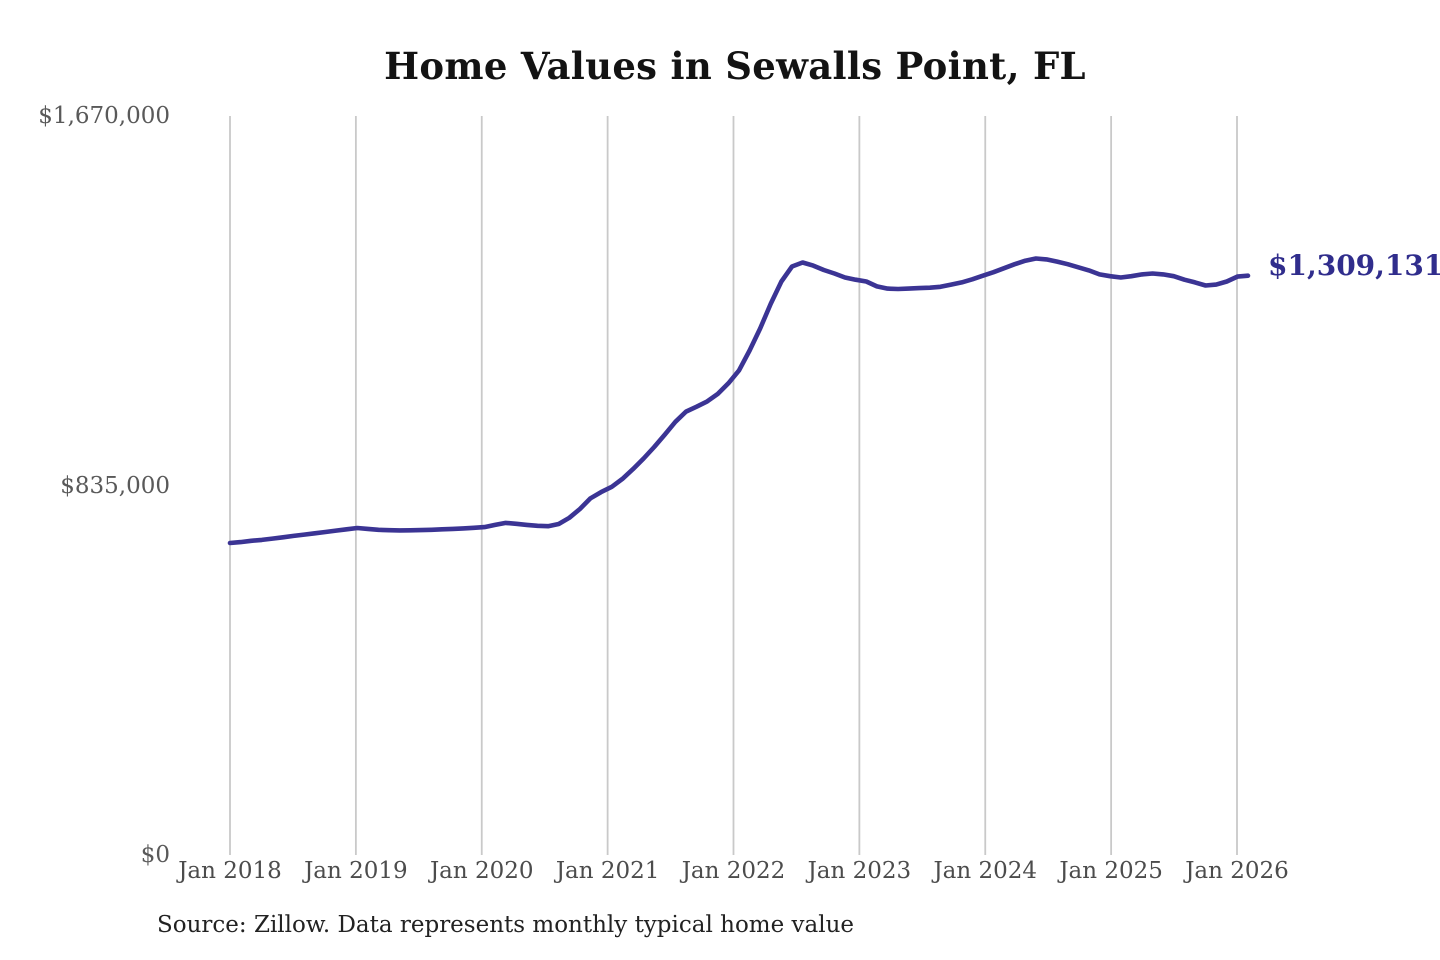  Describe the element at coordinates (356, 871) in the screenshot. I see `x-axis-label: Jan 2019` at that location.